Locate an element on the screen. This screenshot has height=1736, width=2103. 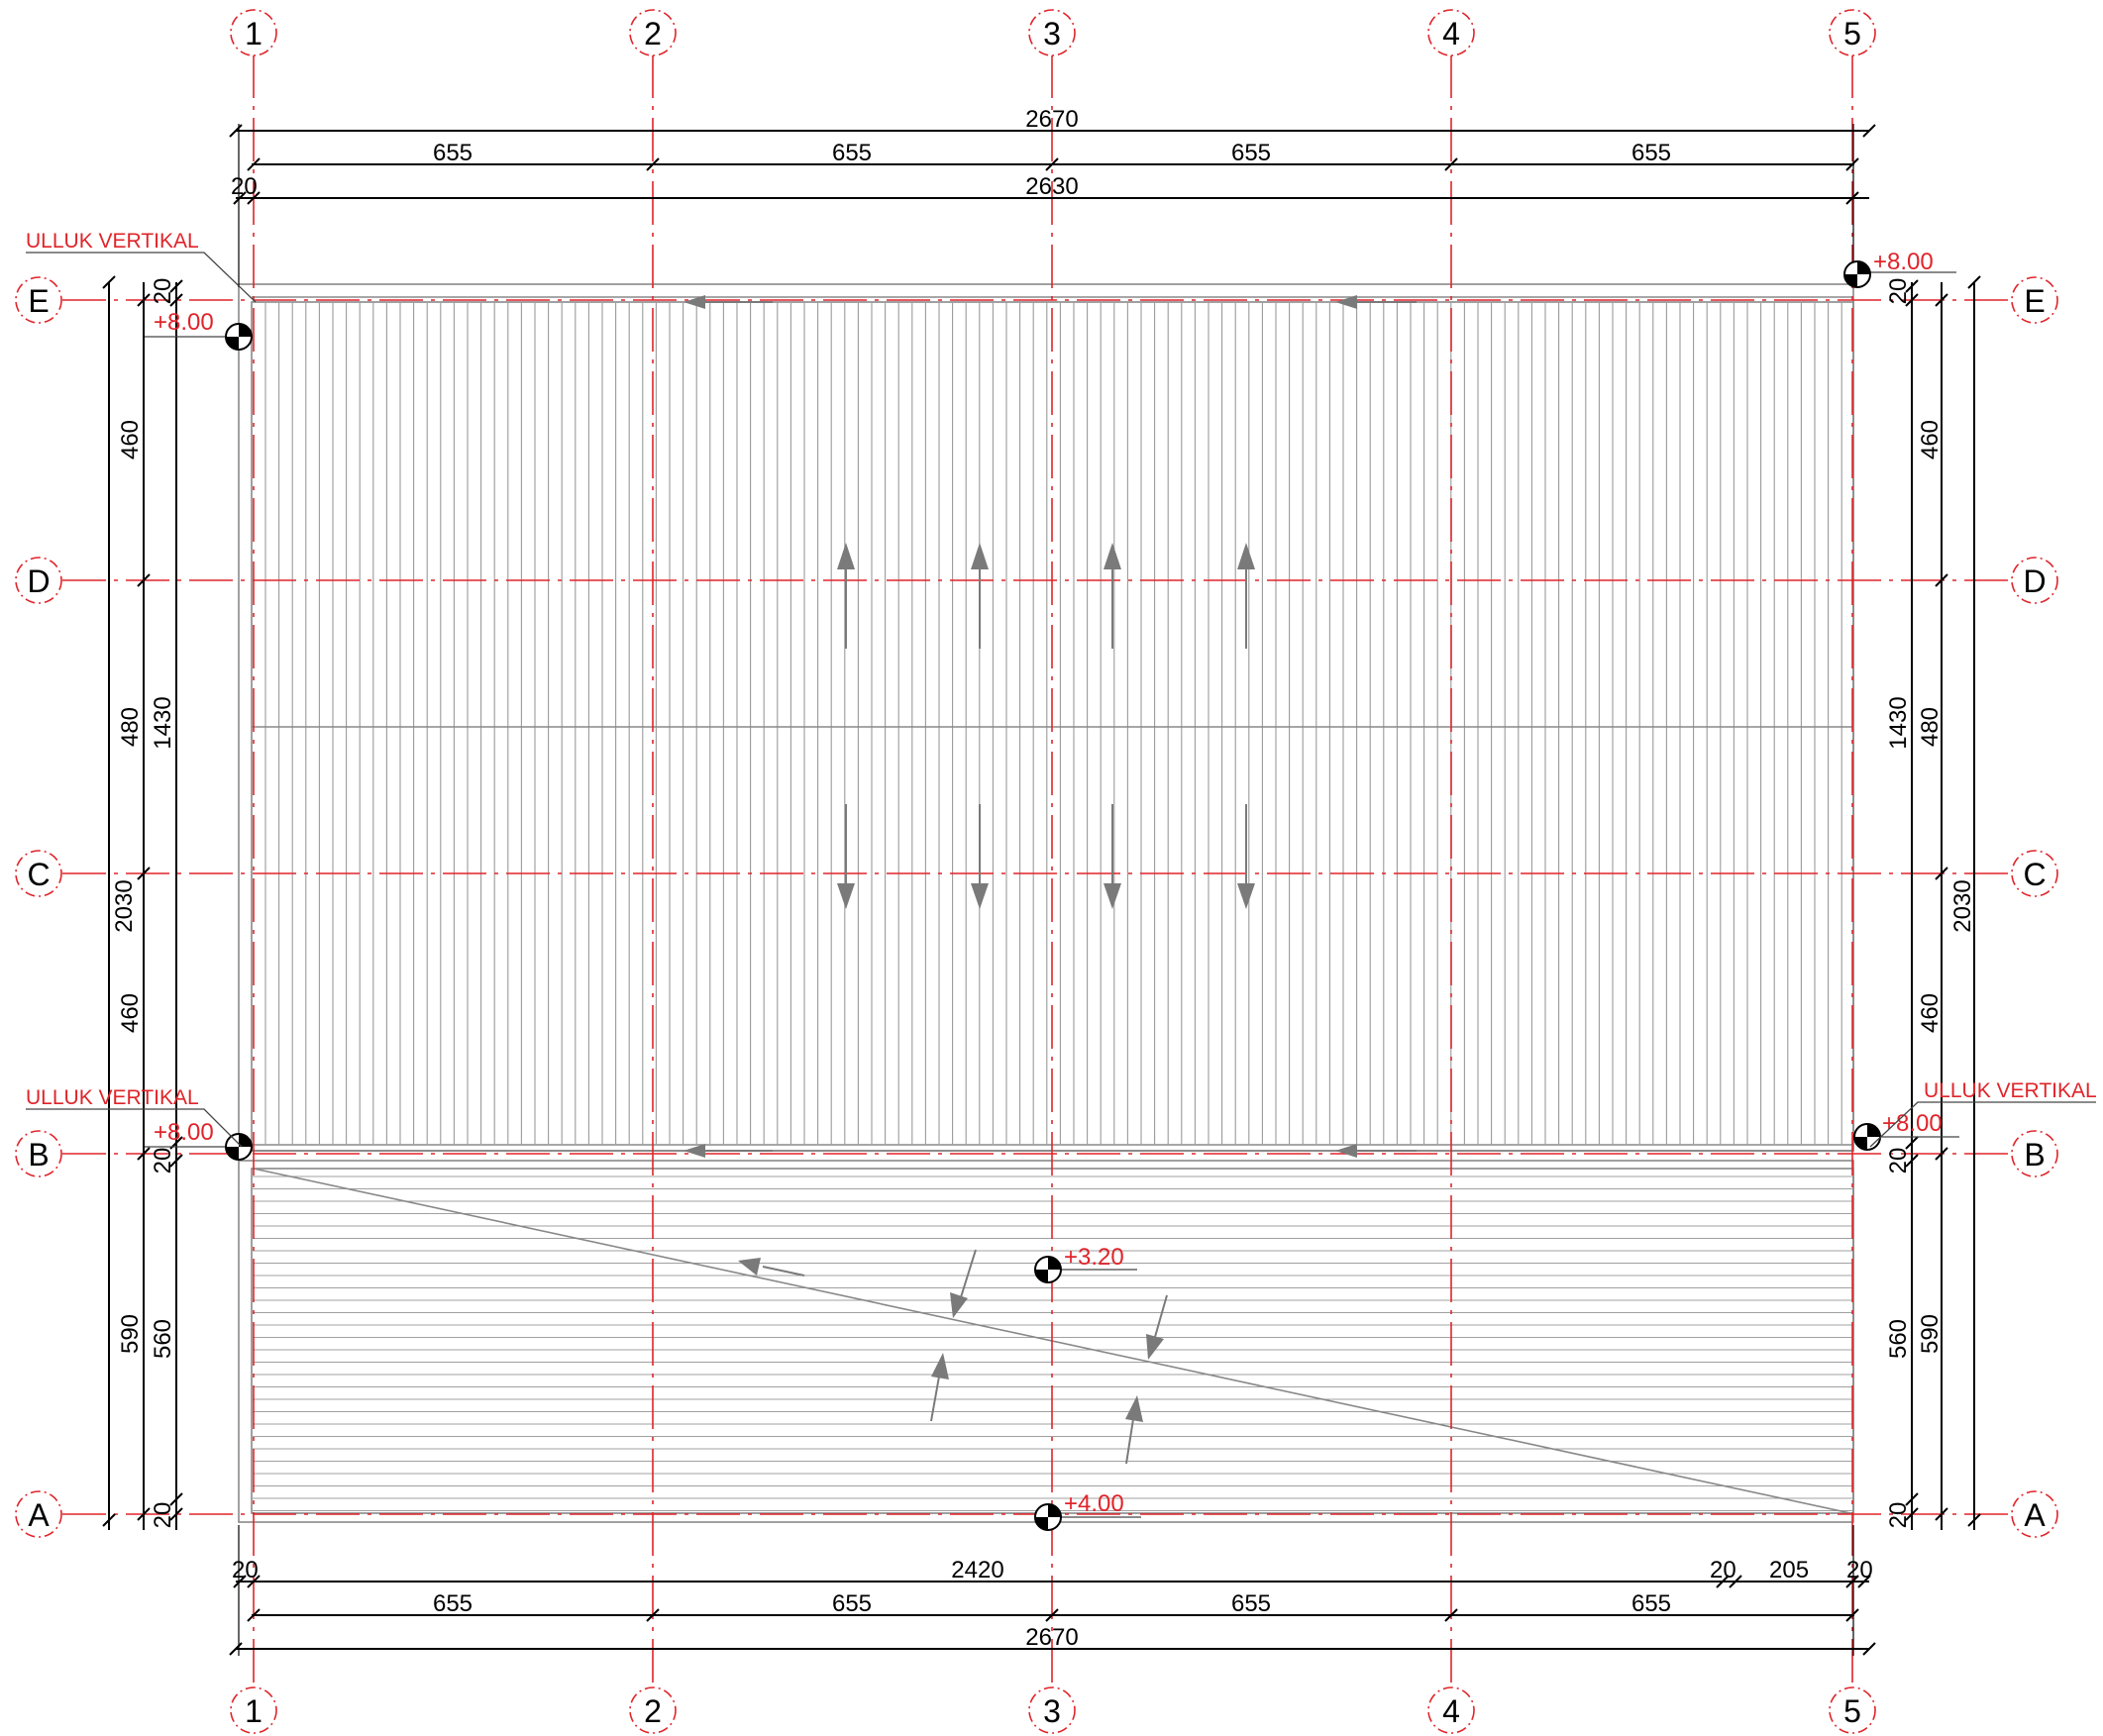
bubble-left-E-label: E is located at coordinates (38, 301).